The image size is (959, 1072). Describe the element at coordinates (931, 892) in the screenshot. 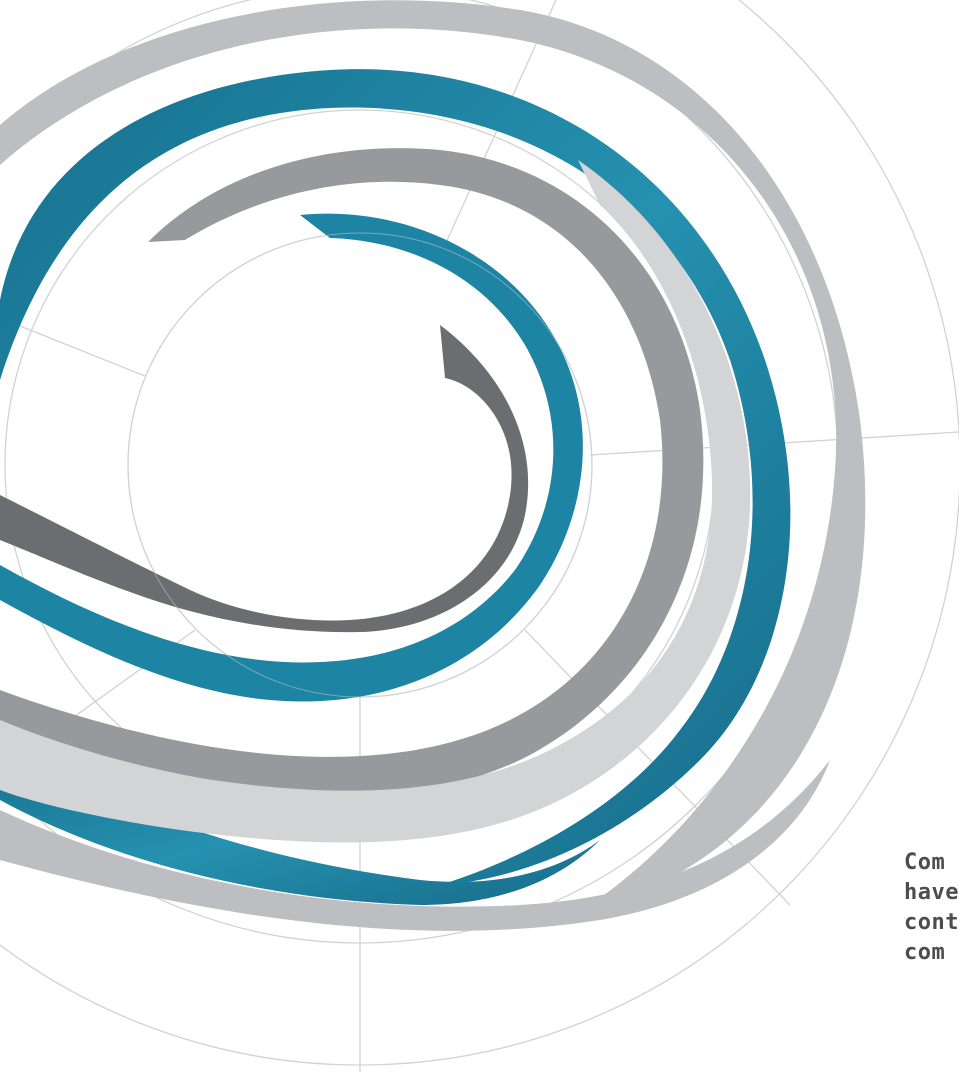

I see `caption-line: have` at that location.